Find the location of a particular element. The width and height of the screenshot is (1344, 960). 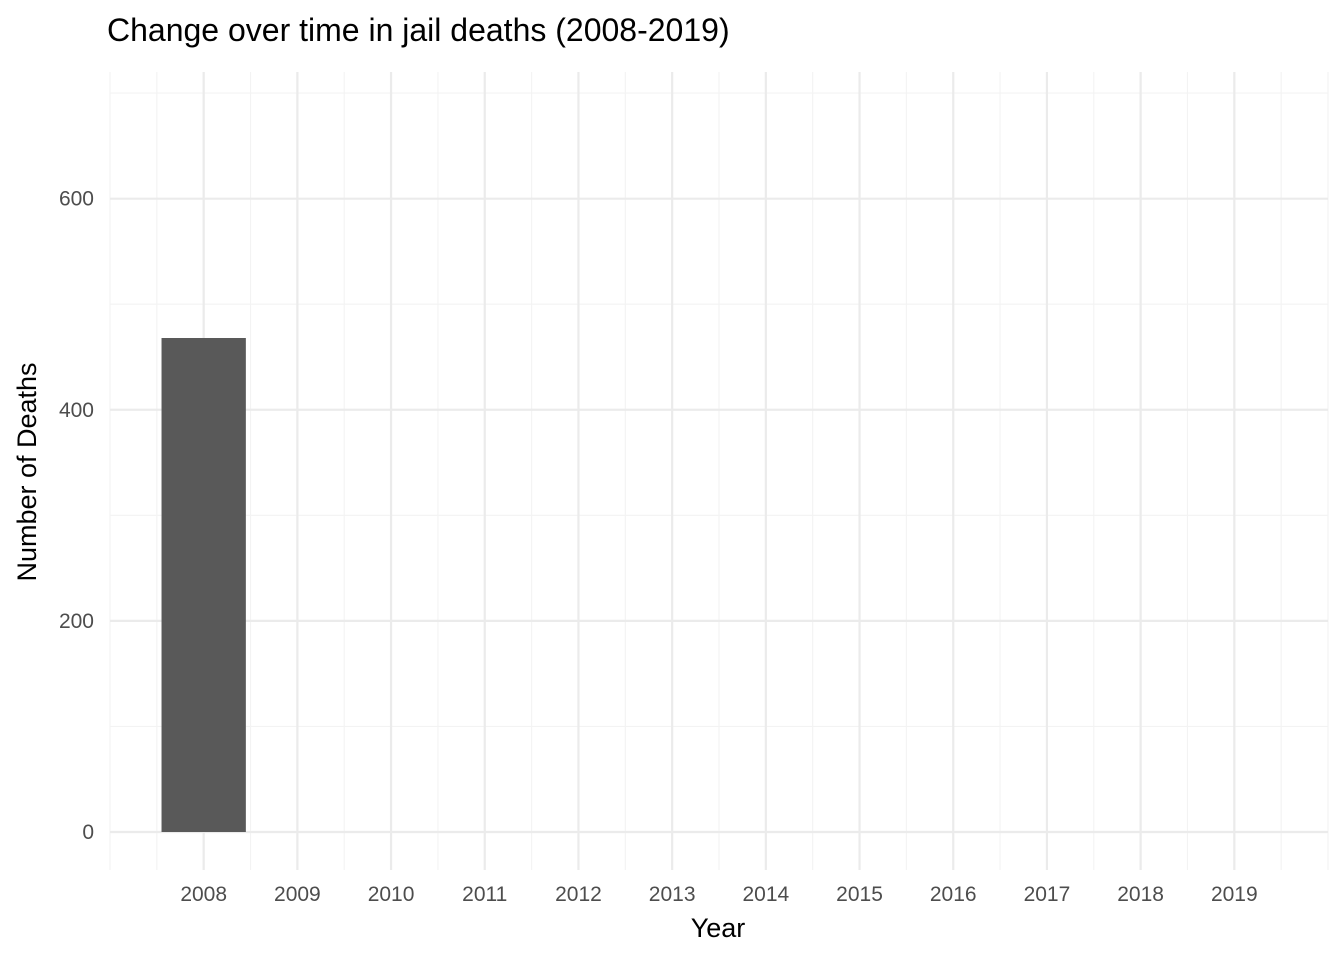

x-tick-label: 2011 is located at coordinates (484, 894).